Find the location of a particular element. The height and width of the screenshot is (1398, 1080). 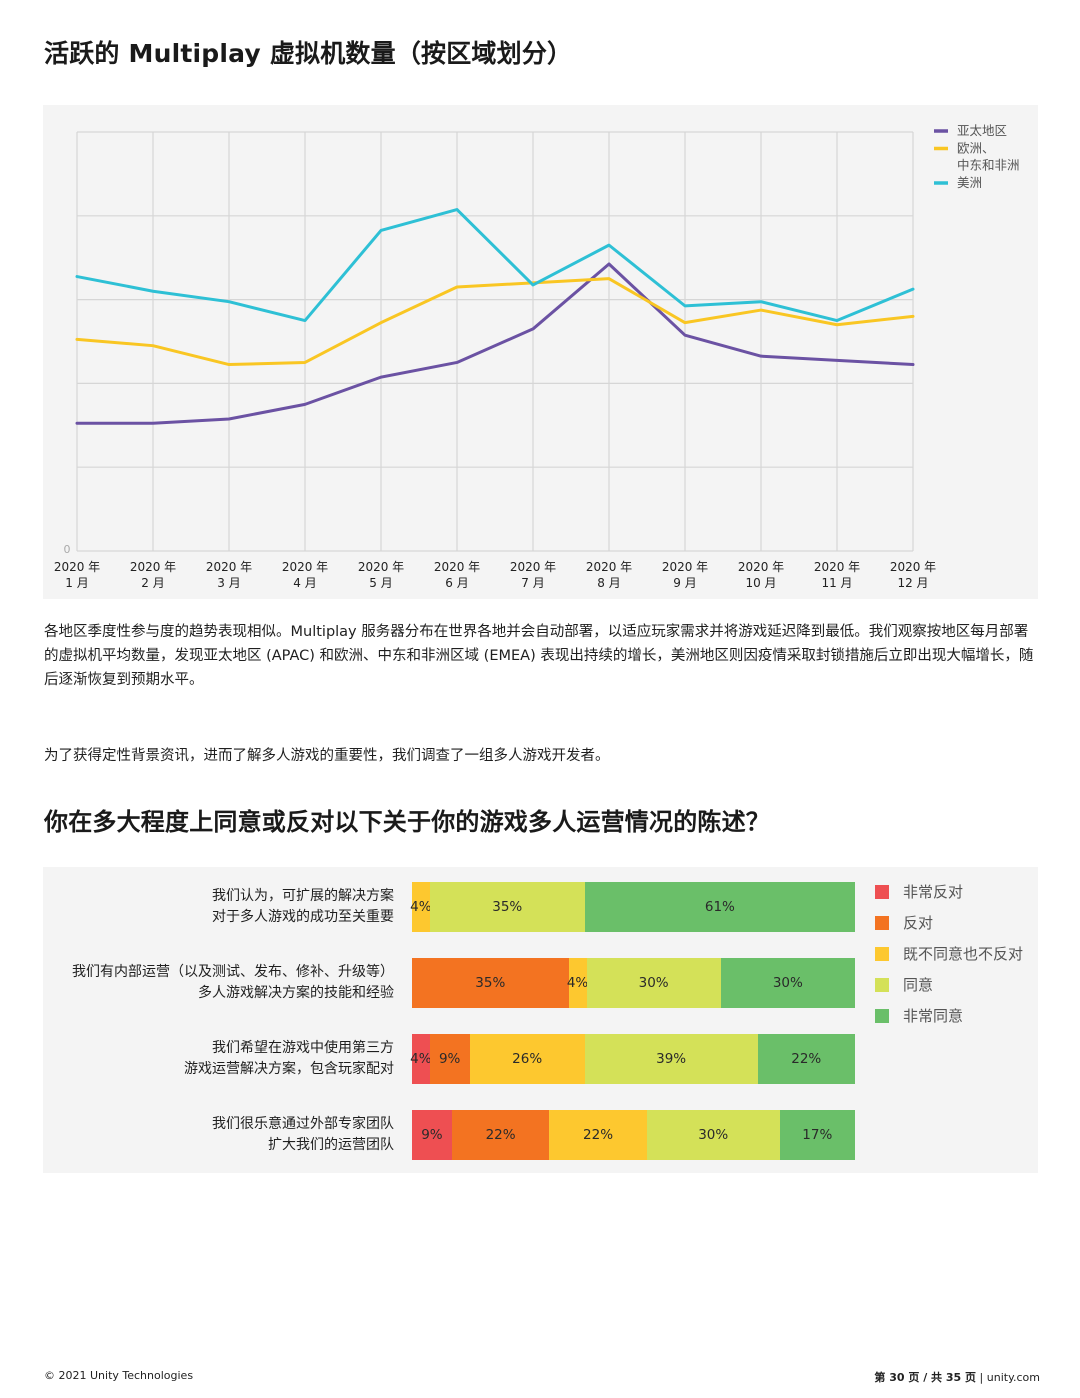

page-number: 第 30 页 / 共 35 页 is located at coordinates (925, 1377).